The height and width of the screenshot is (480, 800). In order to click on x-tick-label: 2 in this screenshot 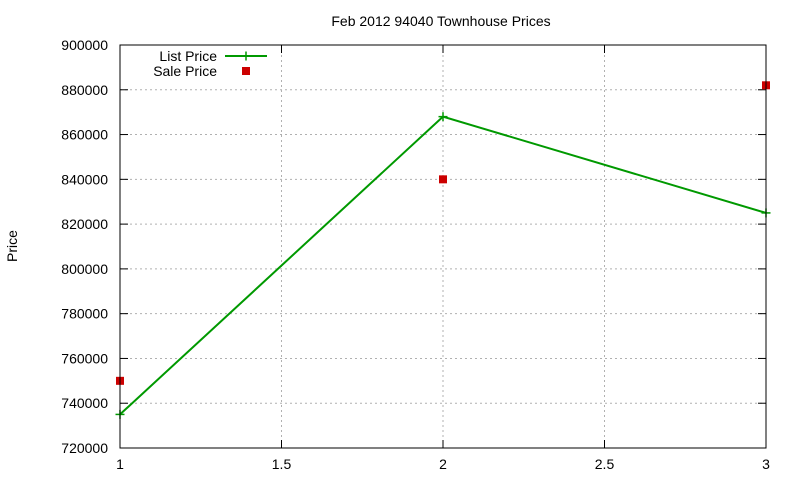, I will do `click(443, 464)`.